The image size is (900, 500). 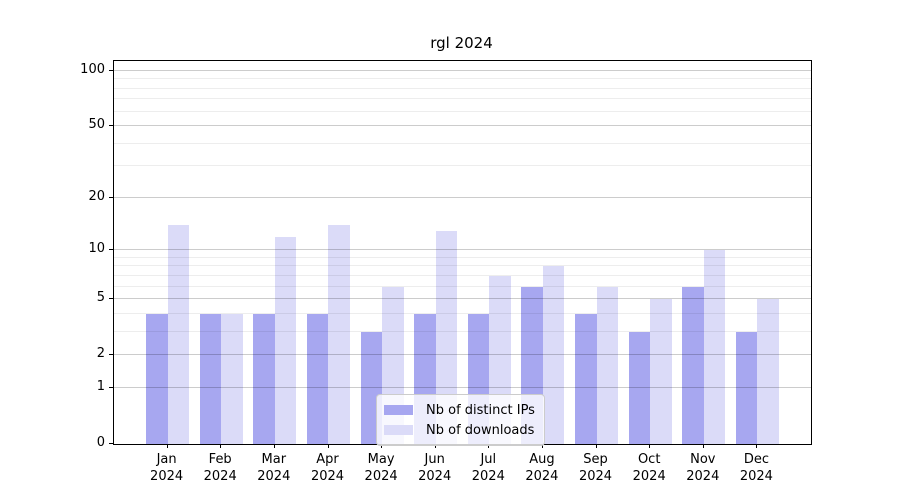 I want to click on x-tick-label-nov: Nov 2024, so click(x=703, y=468).